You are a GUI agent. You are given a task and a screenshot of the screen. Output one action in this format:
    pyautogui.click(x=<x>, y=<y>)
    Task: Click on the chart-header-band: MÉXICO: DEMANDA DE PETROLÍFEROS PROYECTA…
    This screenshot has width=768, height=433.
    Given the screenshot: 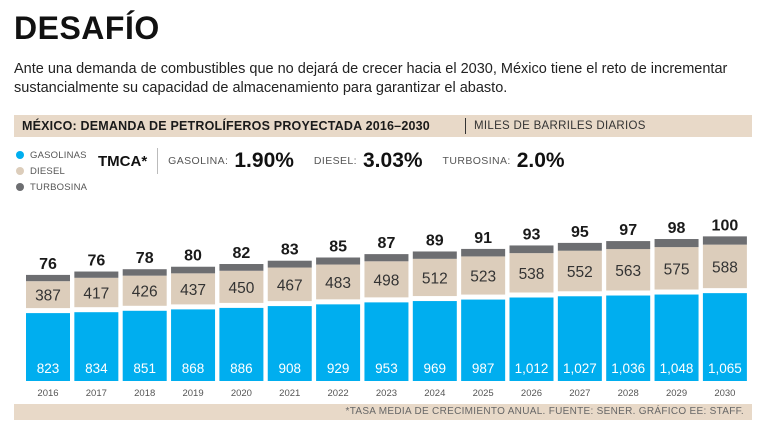 What is the action you would take?
    pyautogui.click(x=383, y=126)
    